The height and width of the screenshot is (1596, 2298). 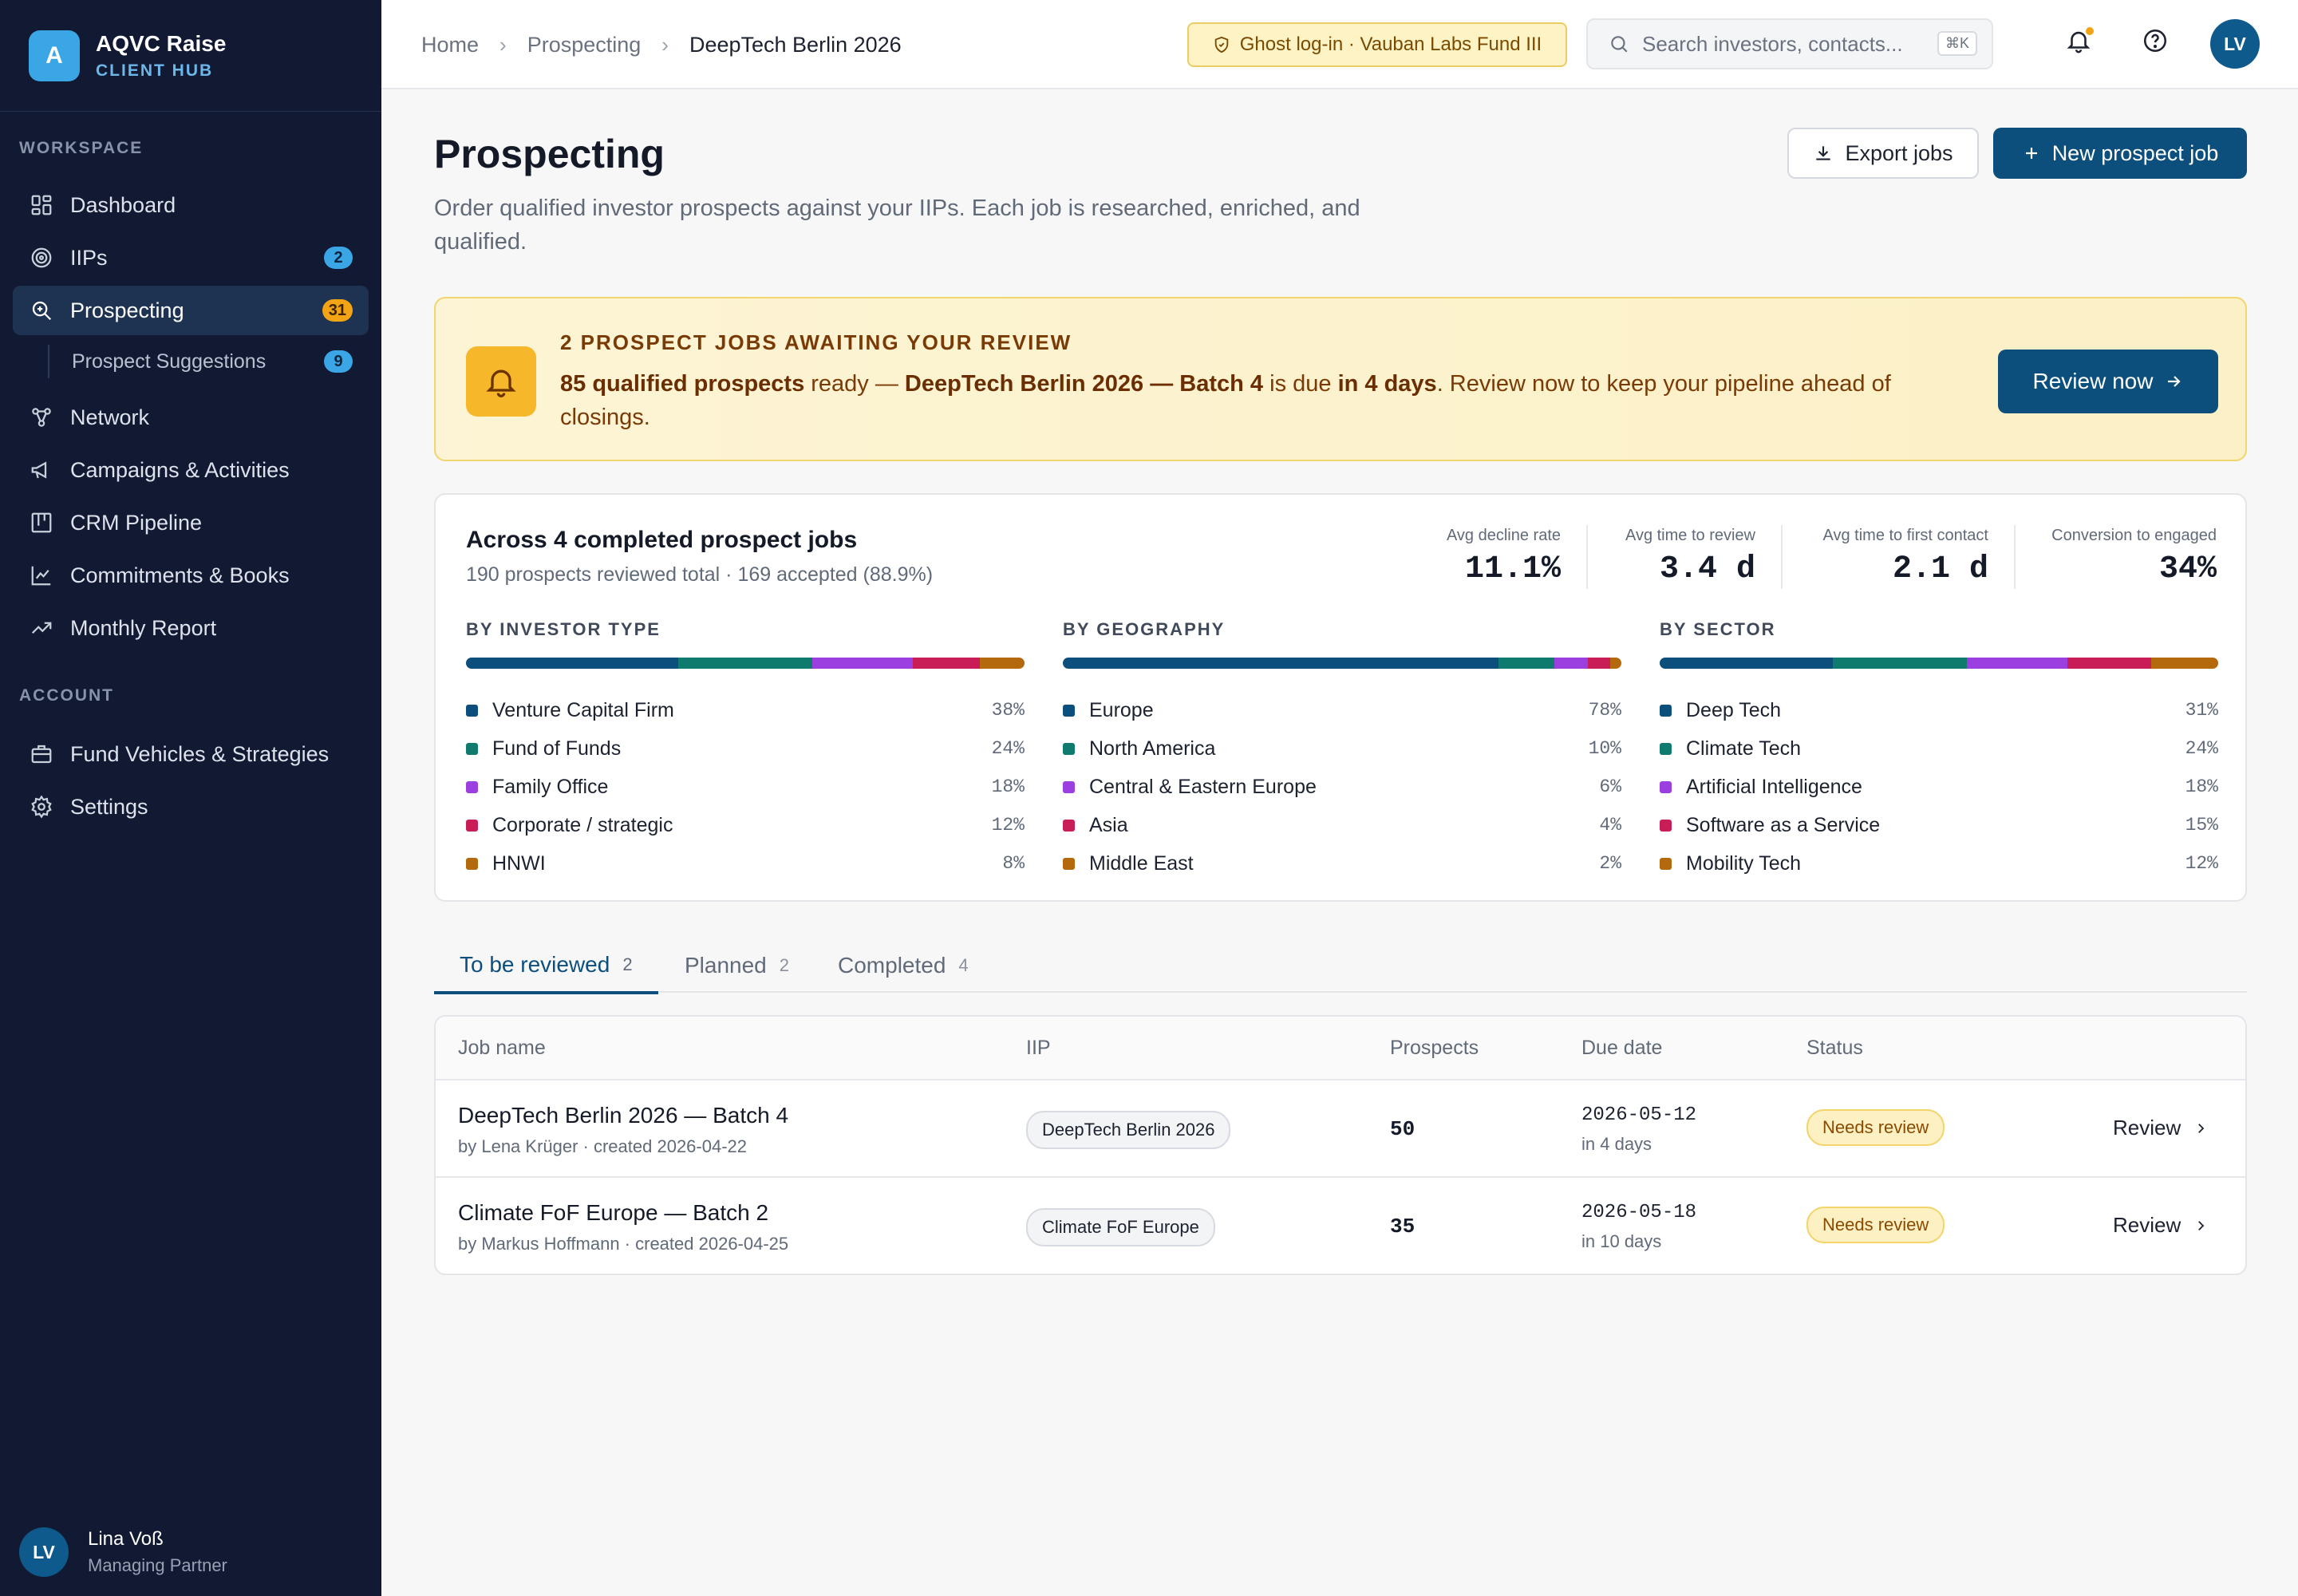 What do you see at coordinates (1798, 44) in the screenshot?
I see `search-input` at bounding box center [1798, 44].